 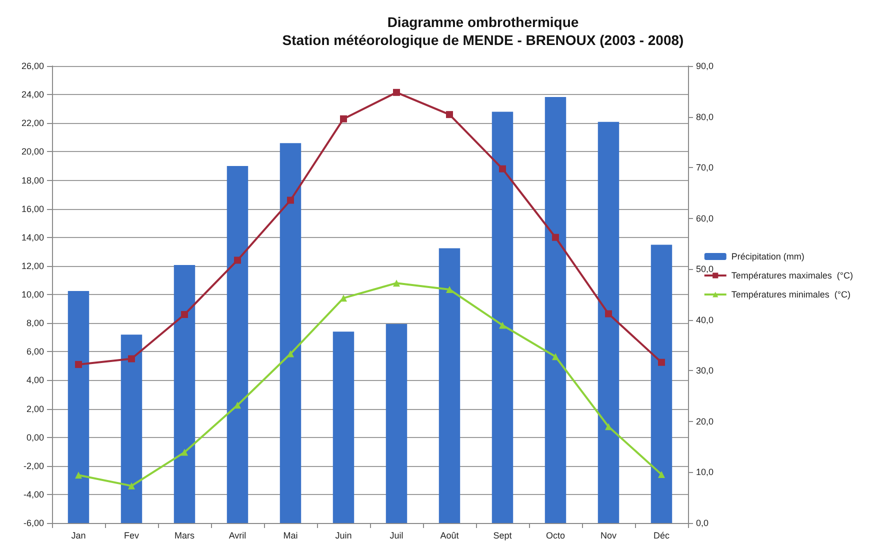 What do you see at coordinates (450, 535) in the screenshot?
I see `x-tick-label: Août` at bounding box center [450, 535].